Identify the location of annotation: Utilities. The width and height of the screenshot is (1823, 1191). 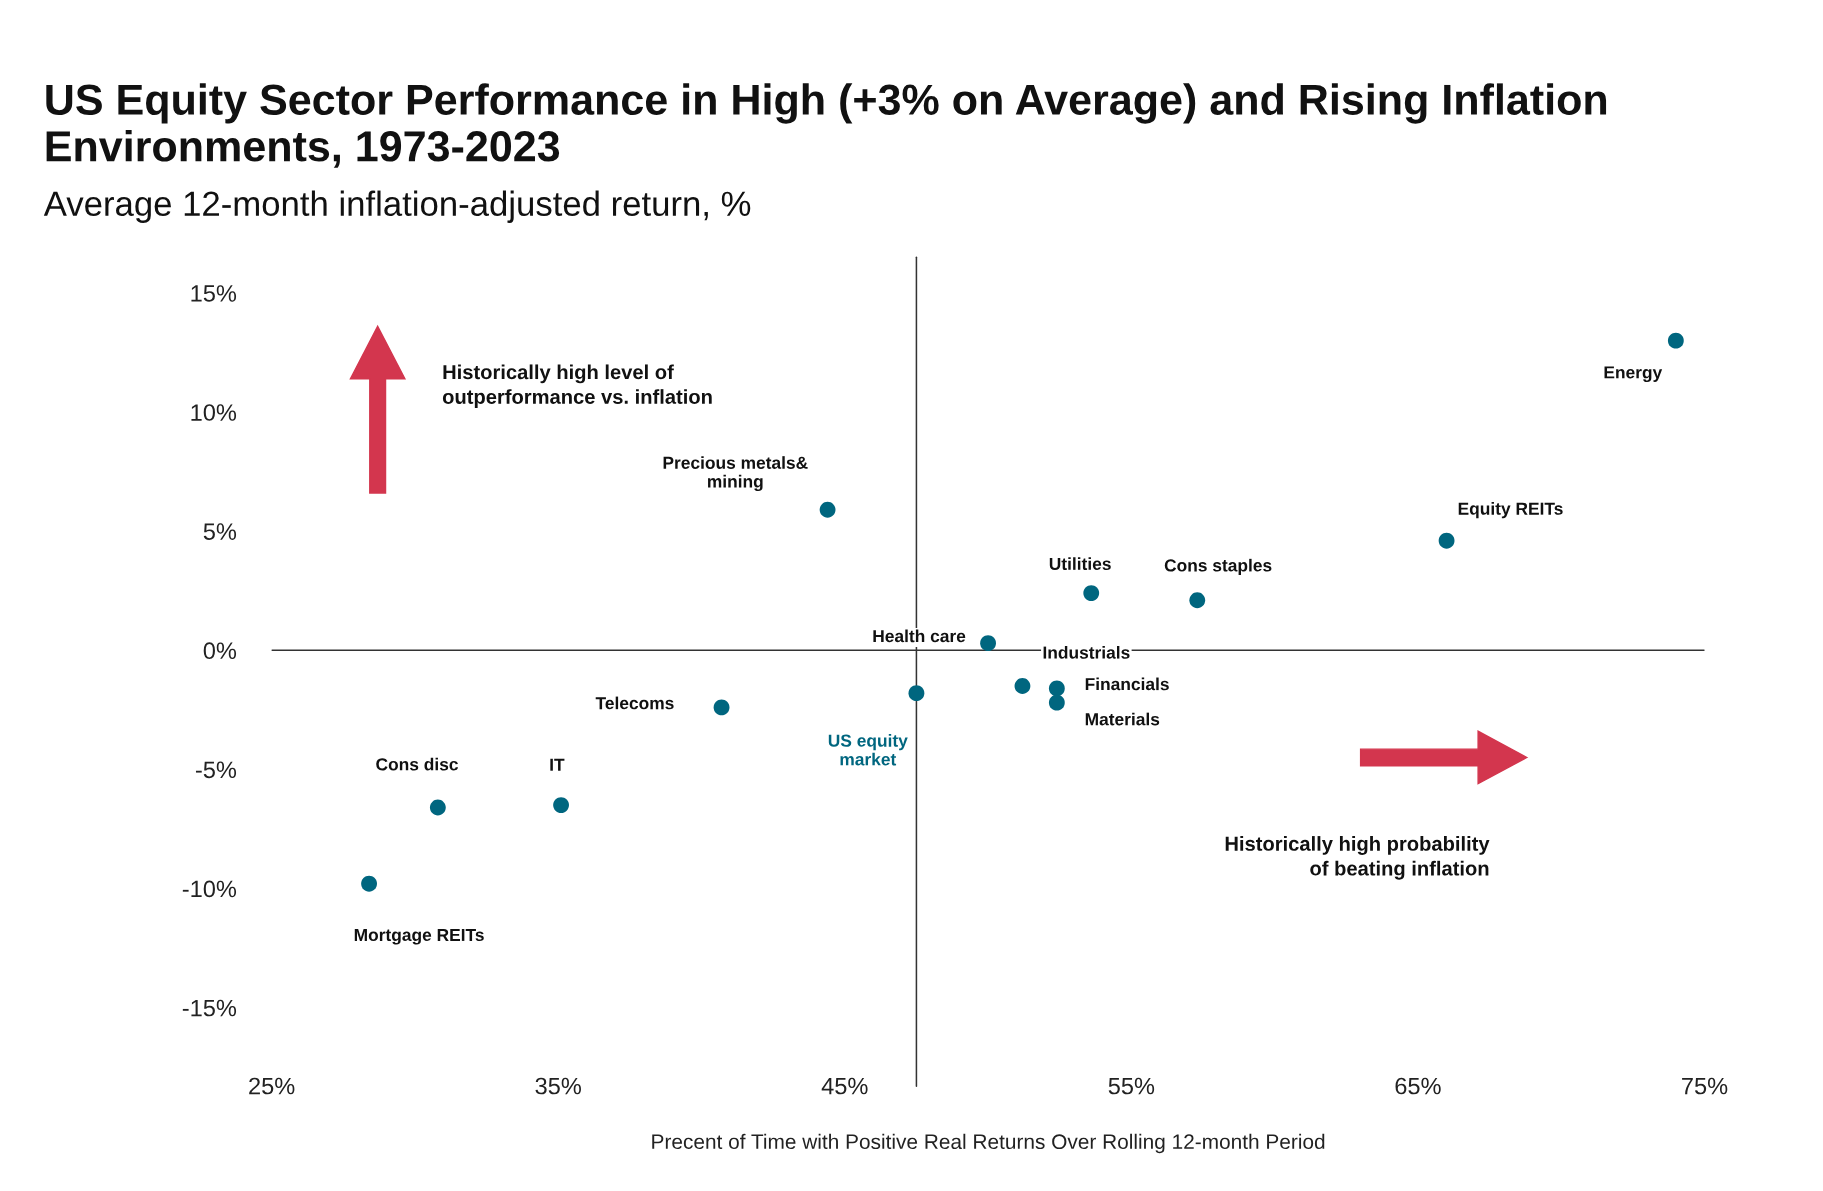
(1080, 563).